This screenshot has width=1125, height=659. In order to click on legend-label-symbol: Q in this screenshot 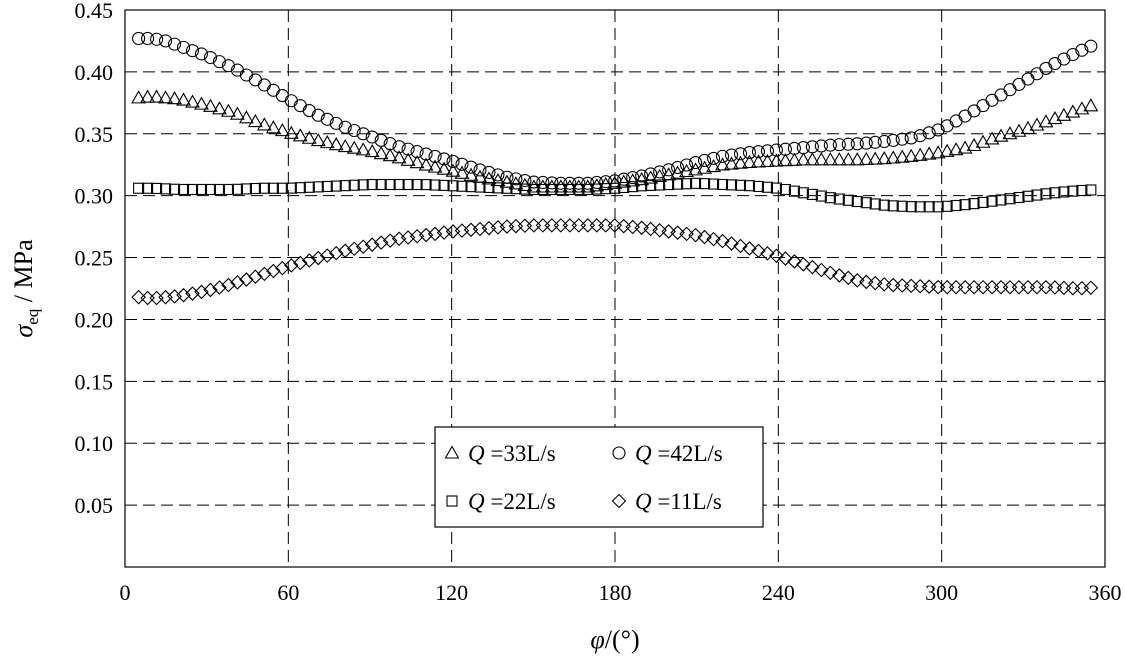, I will do `click(643, 501)`.